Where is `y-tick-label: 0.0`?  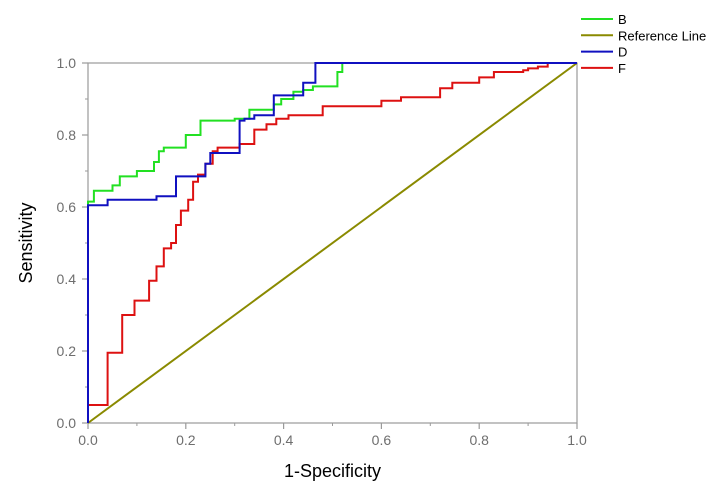 y-tick-label: 0.0 is located at coordinates (67, 423).